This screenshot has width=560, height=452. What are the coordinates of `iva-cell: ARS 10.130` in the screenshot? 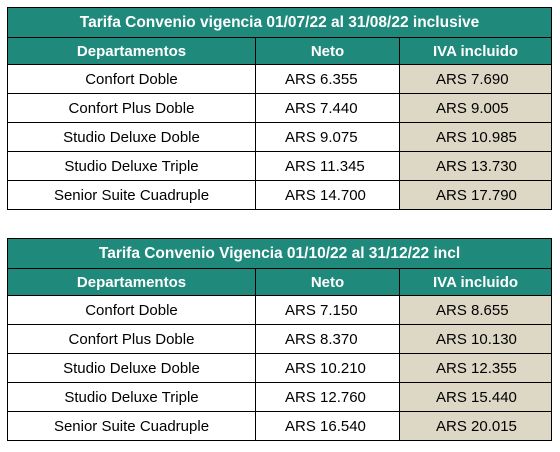 It's located at (475, 339).